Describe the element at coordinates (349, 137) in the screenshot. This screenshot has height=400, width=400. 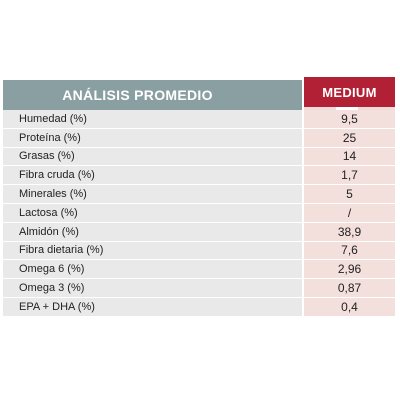
I see `row-value: 25` at that location.